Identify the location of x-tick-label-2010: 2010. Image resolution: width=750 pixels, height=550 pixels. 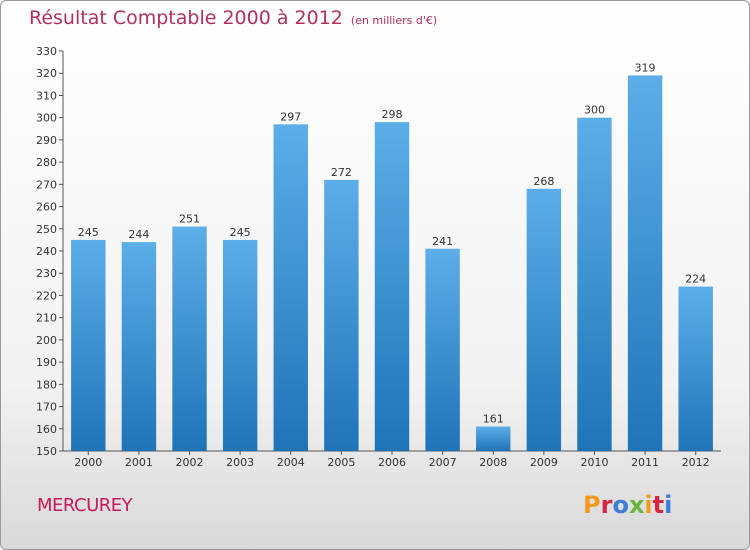
(594, 462).